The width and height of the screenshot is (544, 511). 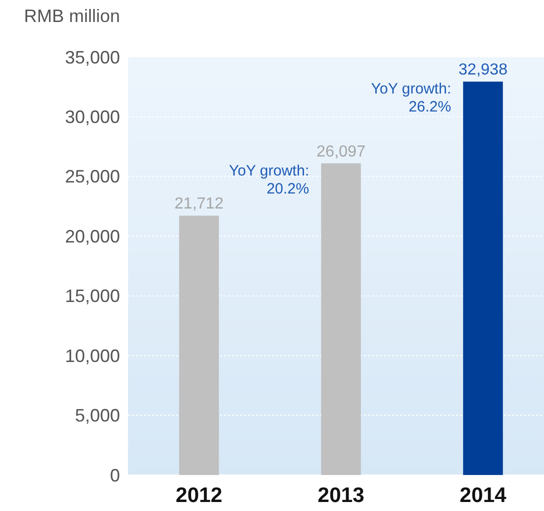 What do you see at coordinates (97, 416) in the screenshot?
I see `y-tick-label: 5,000` at bounding box center [97, 416].